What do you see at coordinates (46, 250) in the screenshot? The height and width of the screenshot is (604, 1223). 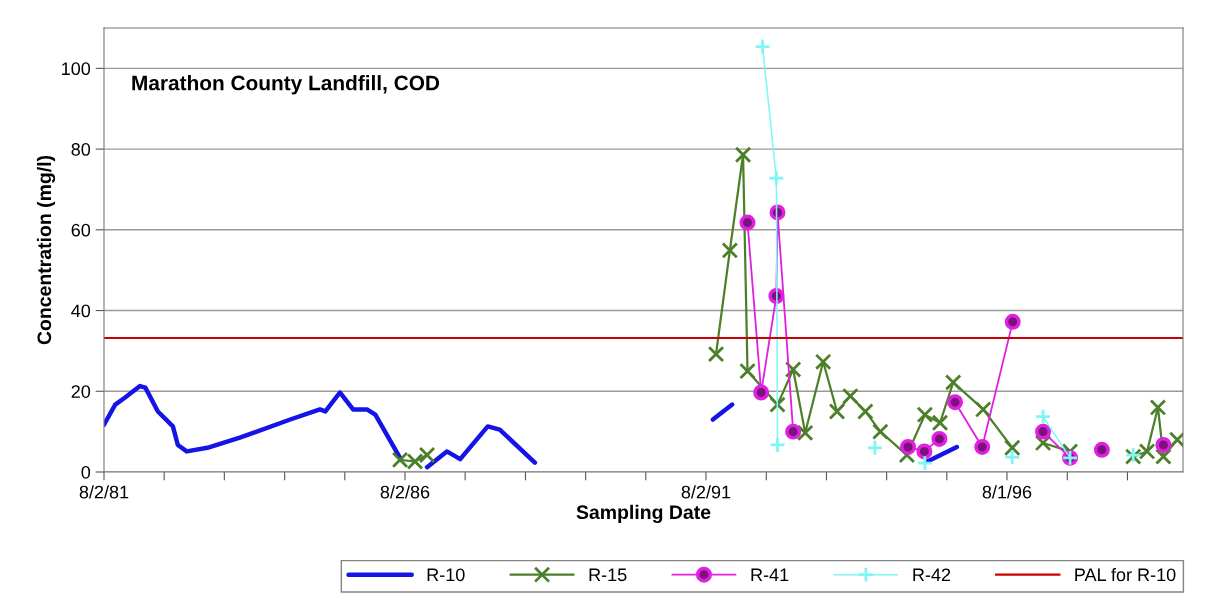 I see `y-axis-title: Concentration (mg/l)` at bounding box center [46, 250].